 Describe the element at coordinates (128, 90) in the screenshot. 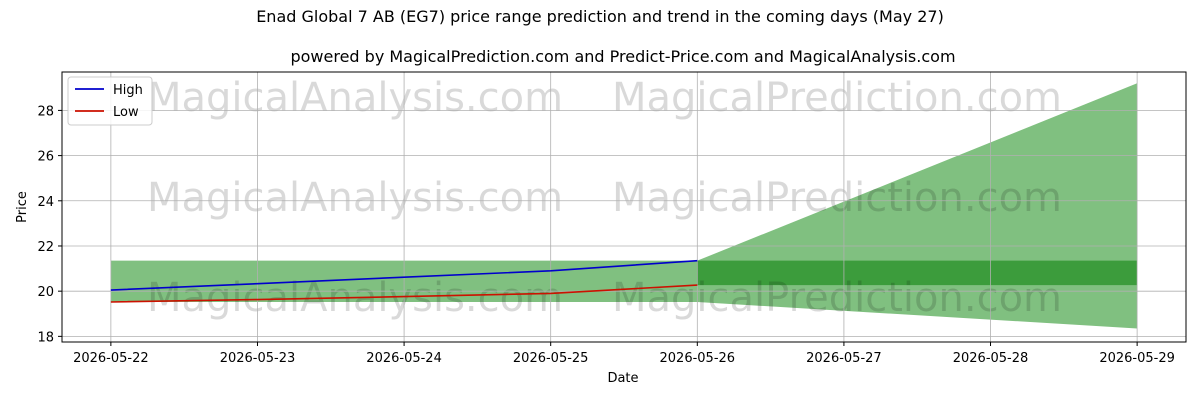

I see `legend-label-high: High` at that location.